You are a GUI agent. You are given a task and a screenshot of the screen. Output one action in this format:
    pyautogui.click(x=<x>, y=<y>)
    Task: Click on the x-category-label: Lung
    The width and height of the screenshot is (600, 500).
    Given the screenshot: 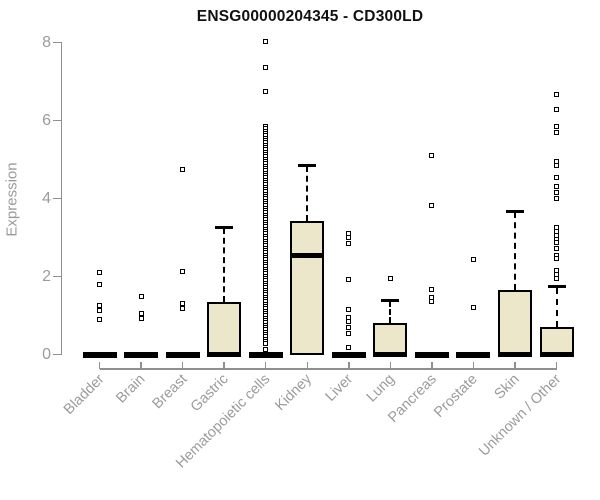 What is the action you would take?
    pyautogui.click(x=380, y=388)
    